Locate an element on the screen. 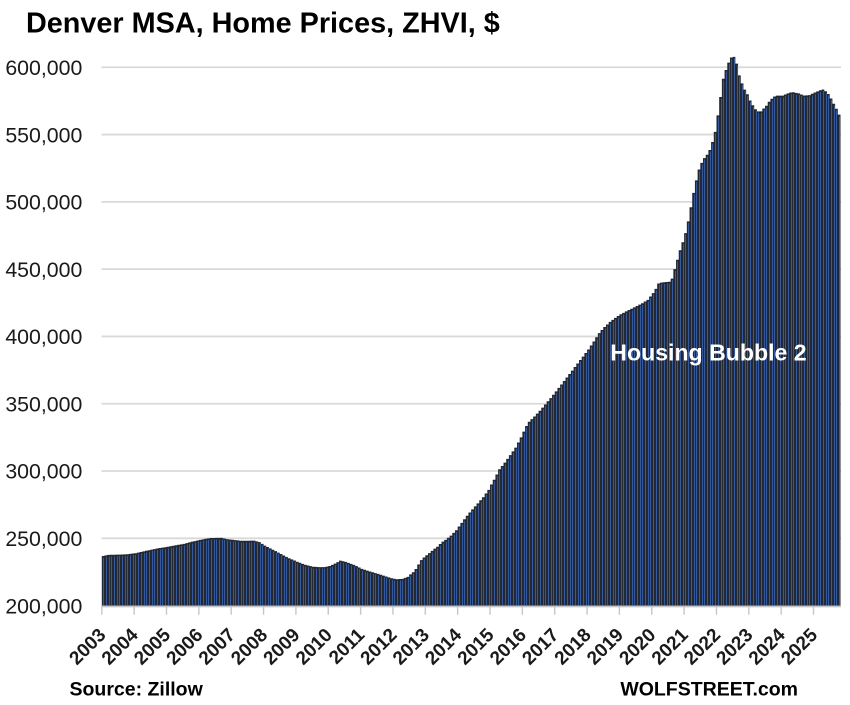  svg-text: 600,000 is located at coordinates (43, 68).